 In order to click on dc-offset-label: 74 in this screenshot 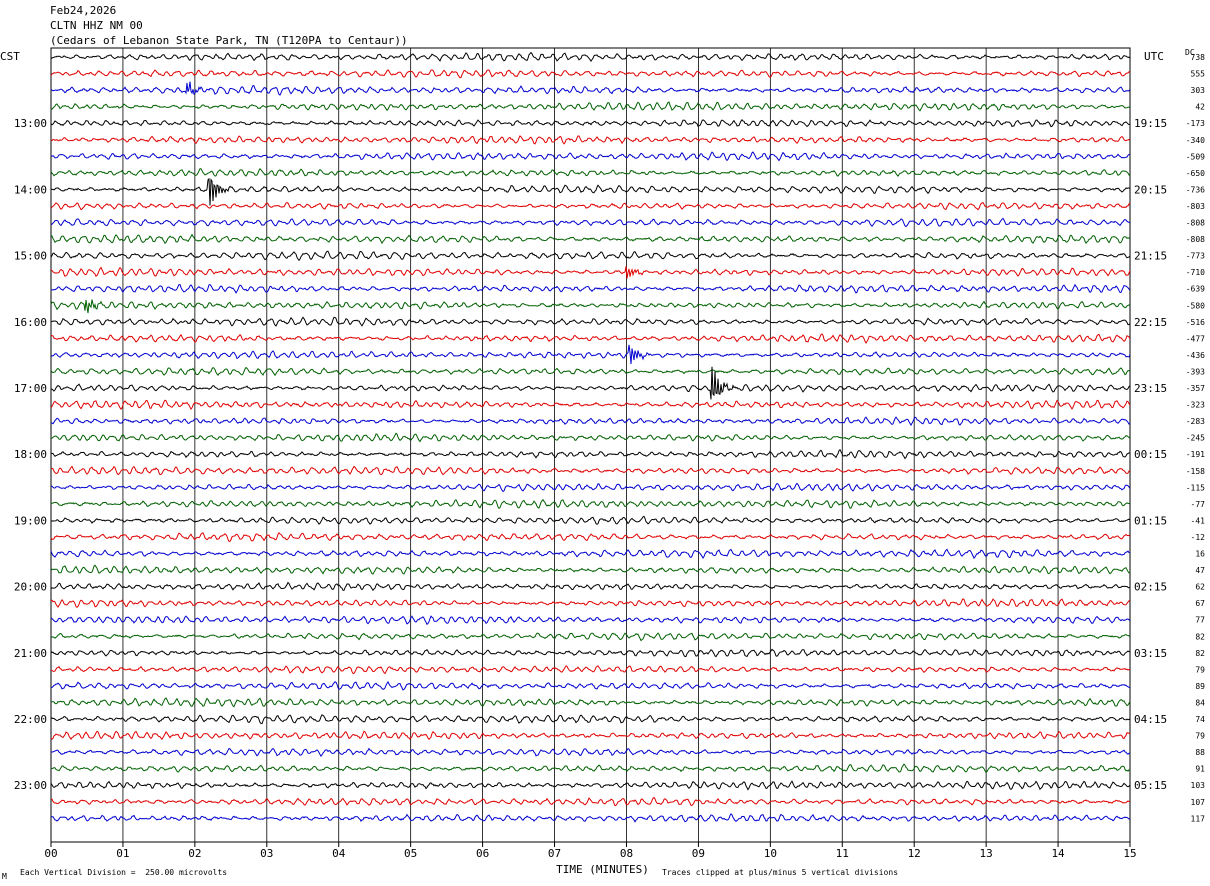, I will do `click(1200, 719)`.